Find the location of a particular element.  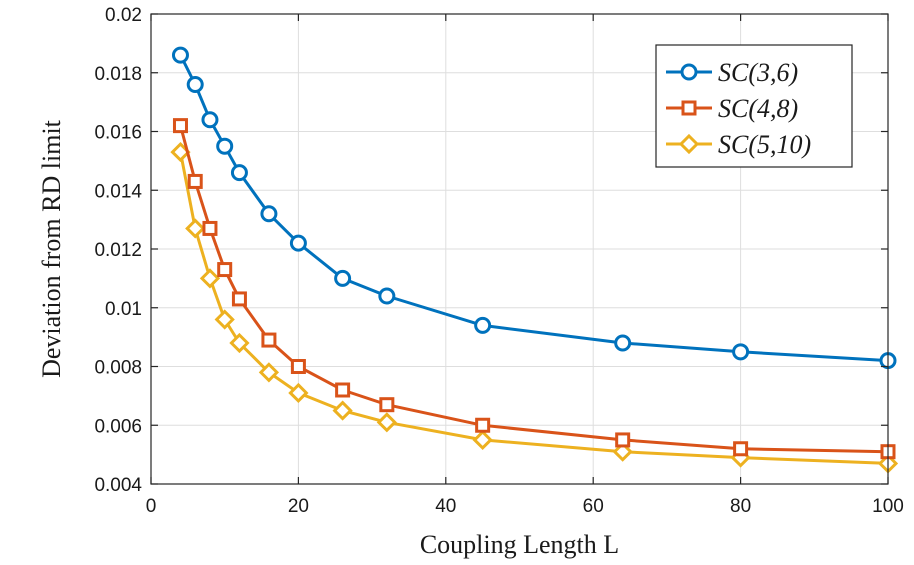

legend-label: SC(5,10) is located at coordinates (764, 144).